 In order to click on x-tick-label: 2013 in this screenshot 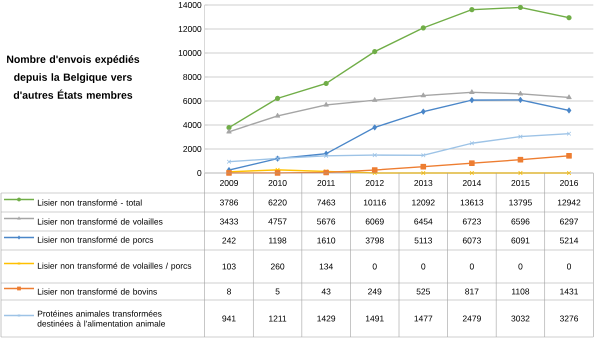, I will do `click(423, 183)`.